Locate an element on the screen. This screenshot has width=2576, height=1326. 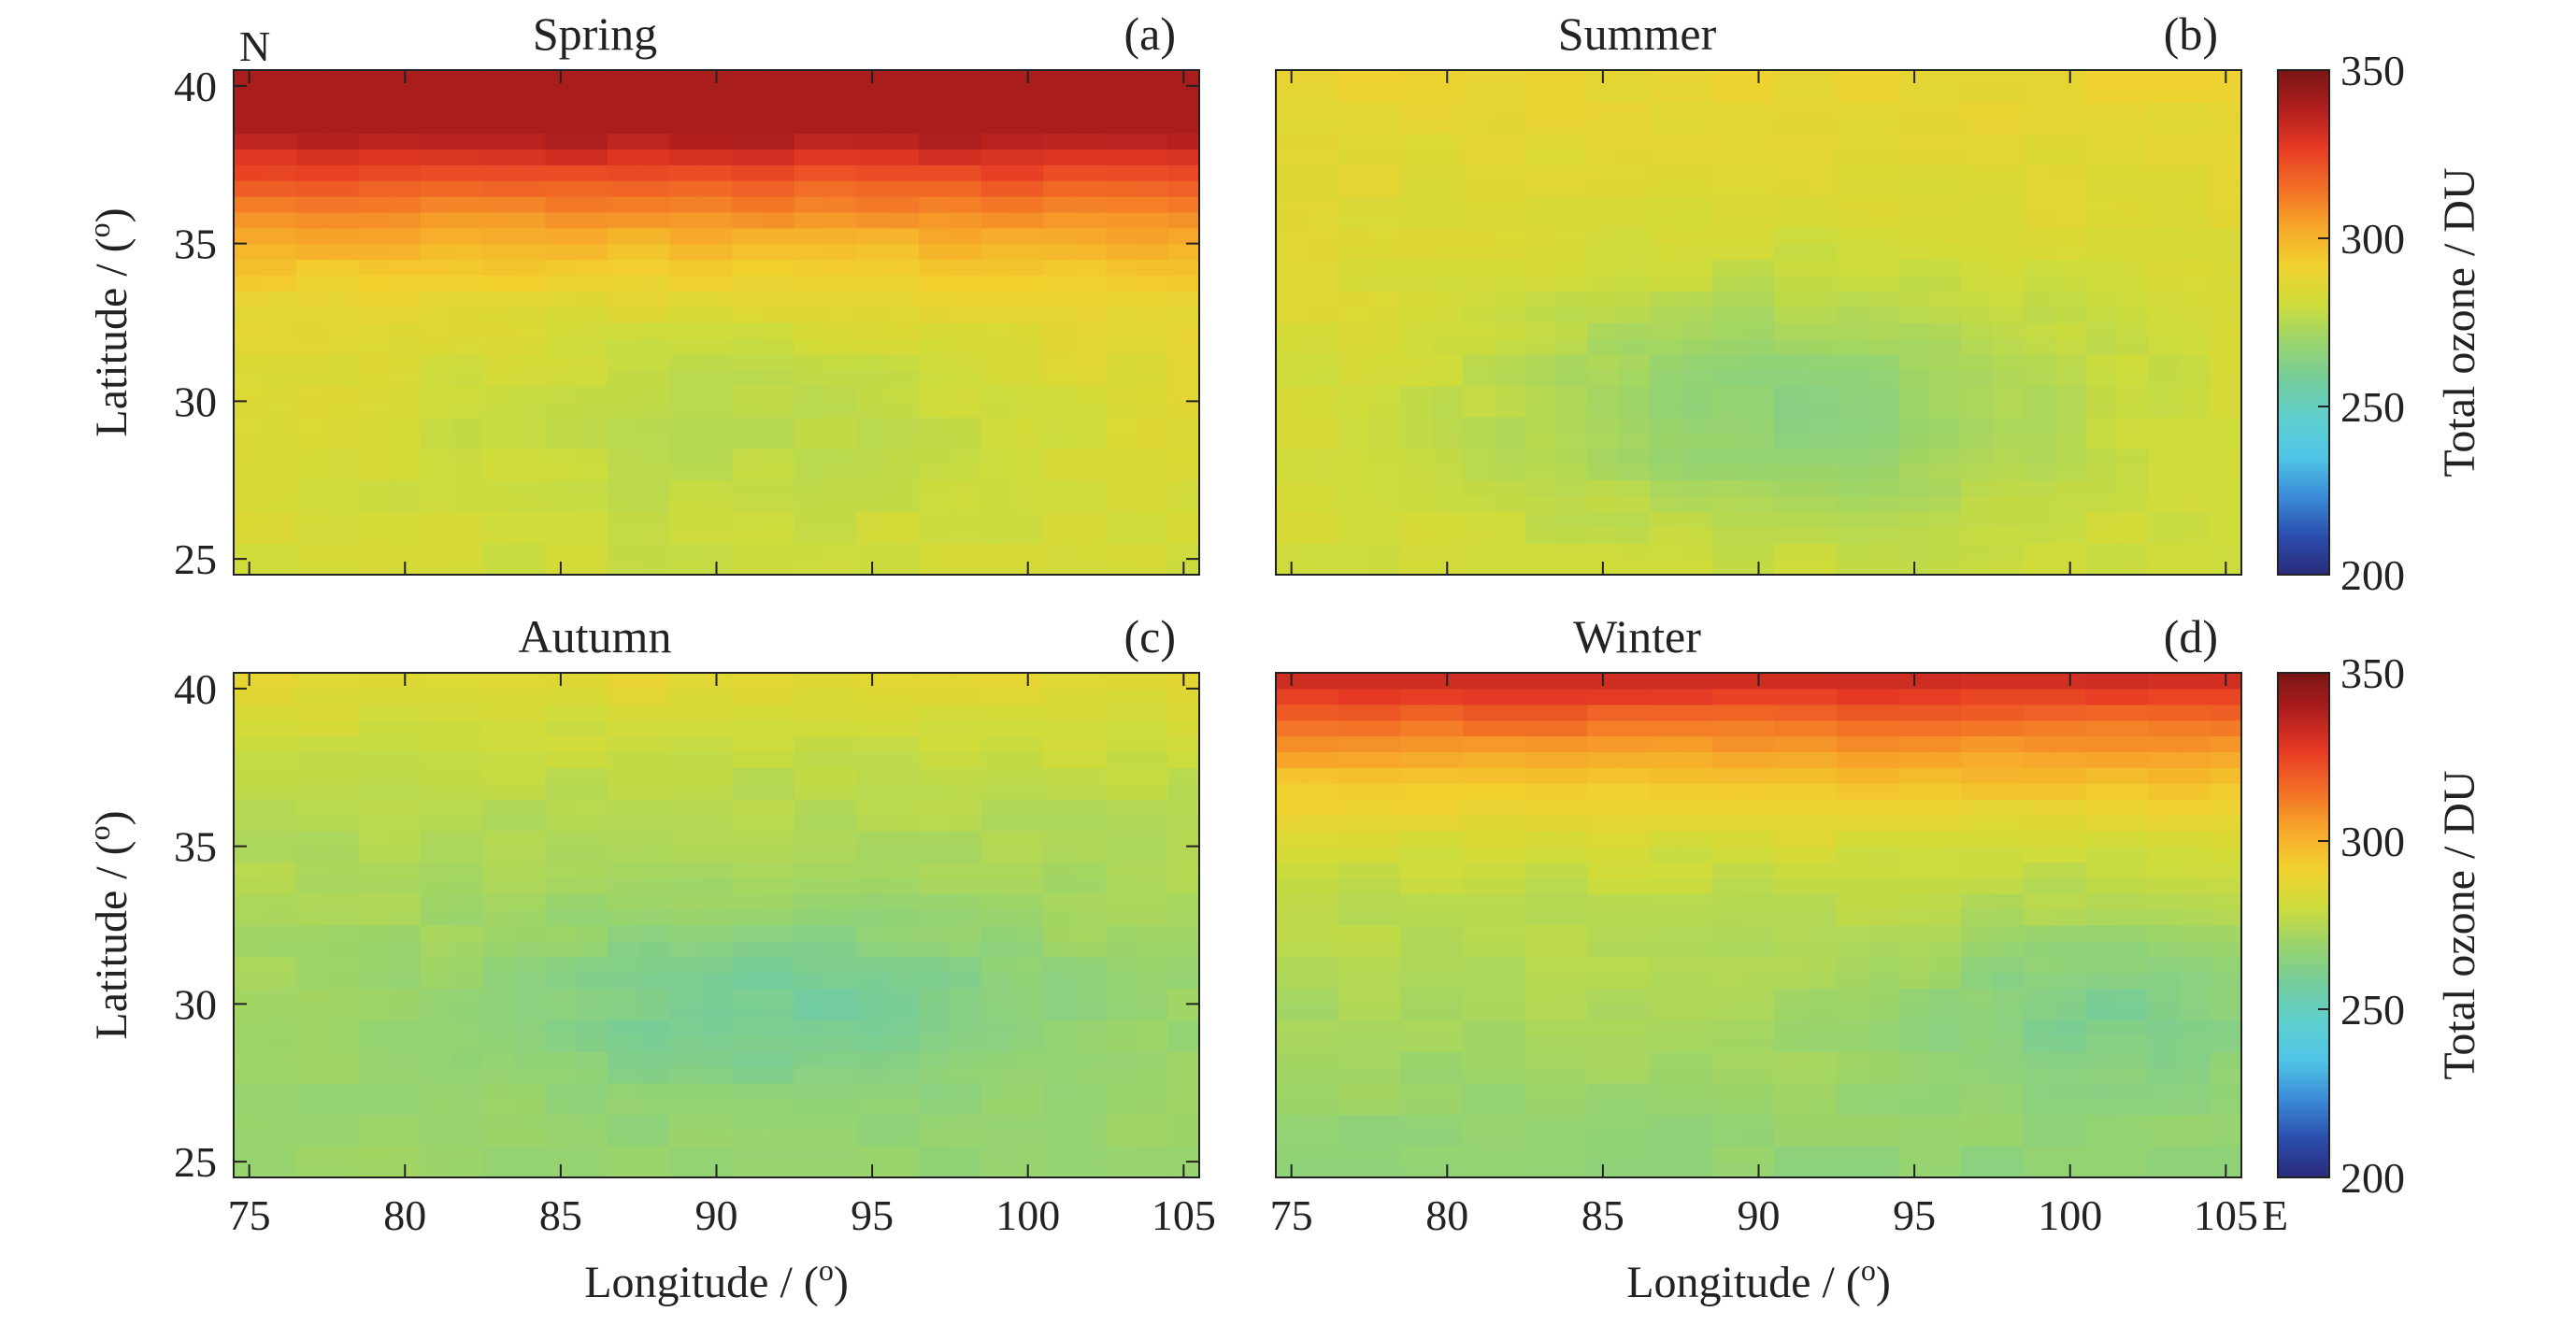
colorbar-tick-label: 350 is located at coordinates (2372, 70).